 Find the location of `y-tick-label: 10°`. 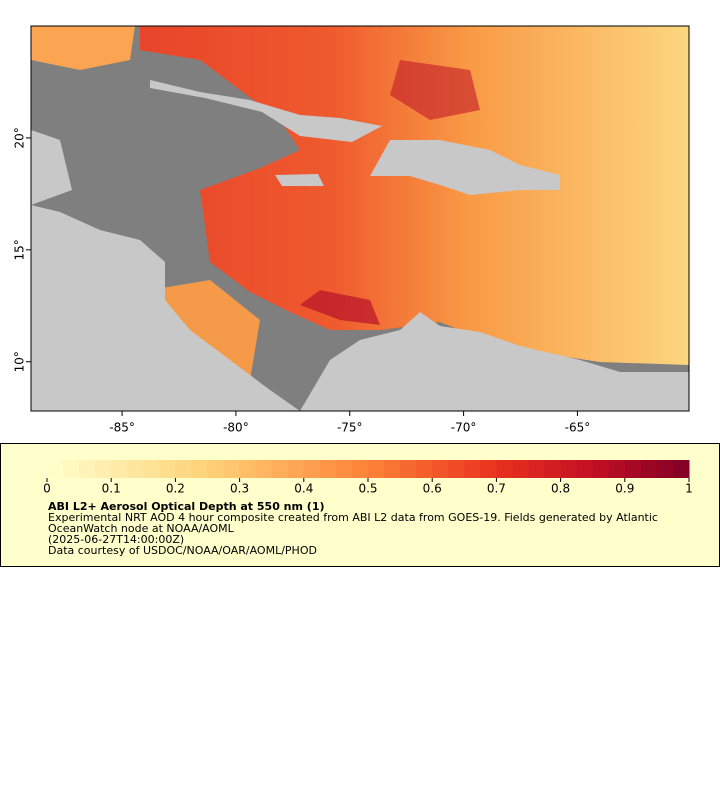

y-tick-label: 10° is located at coordinates (20, 361).